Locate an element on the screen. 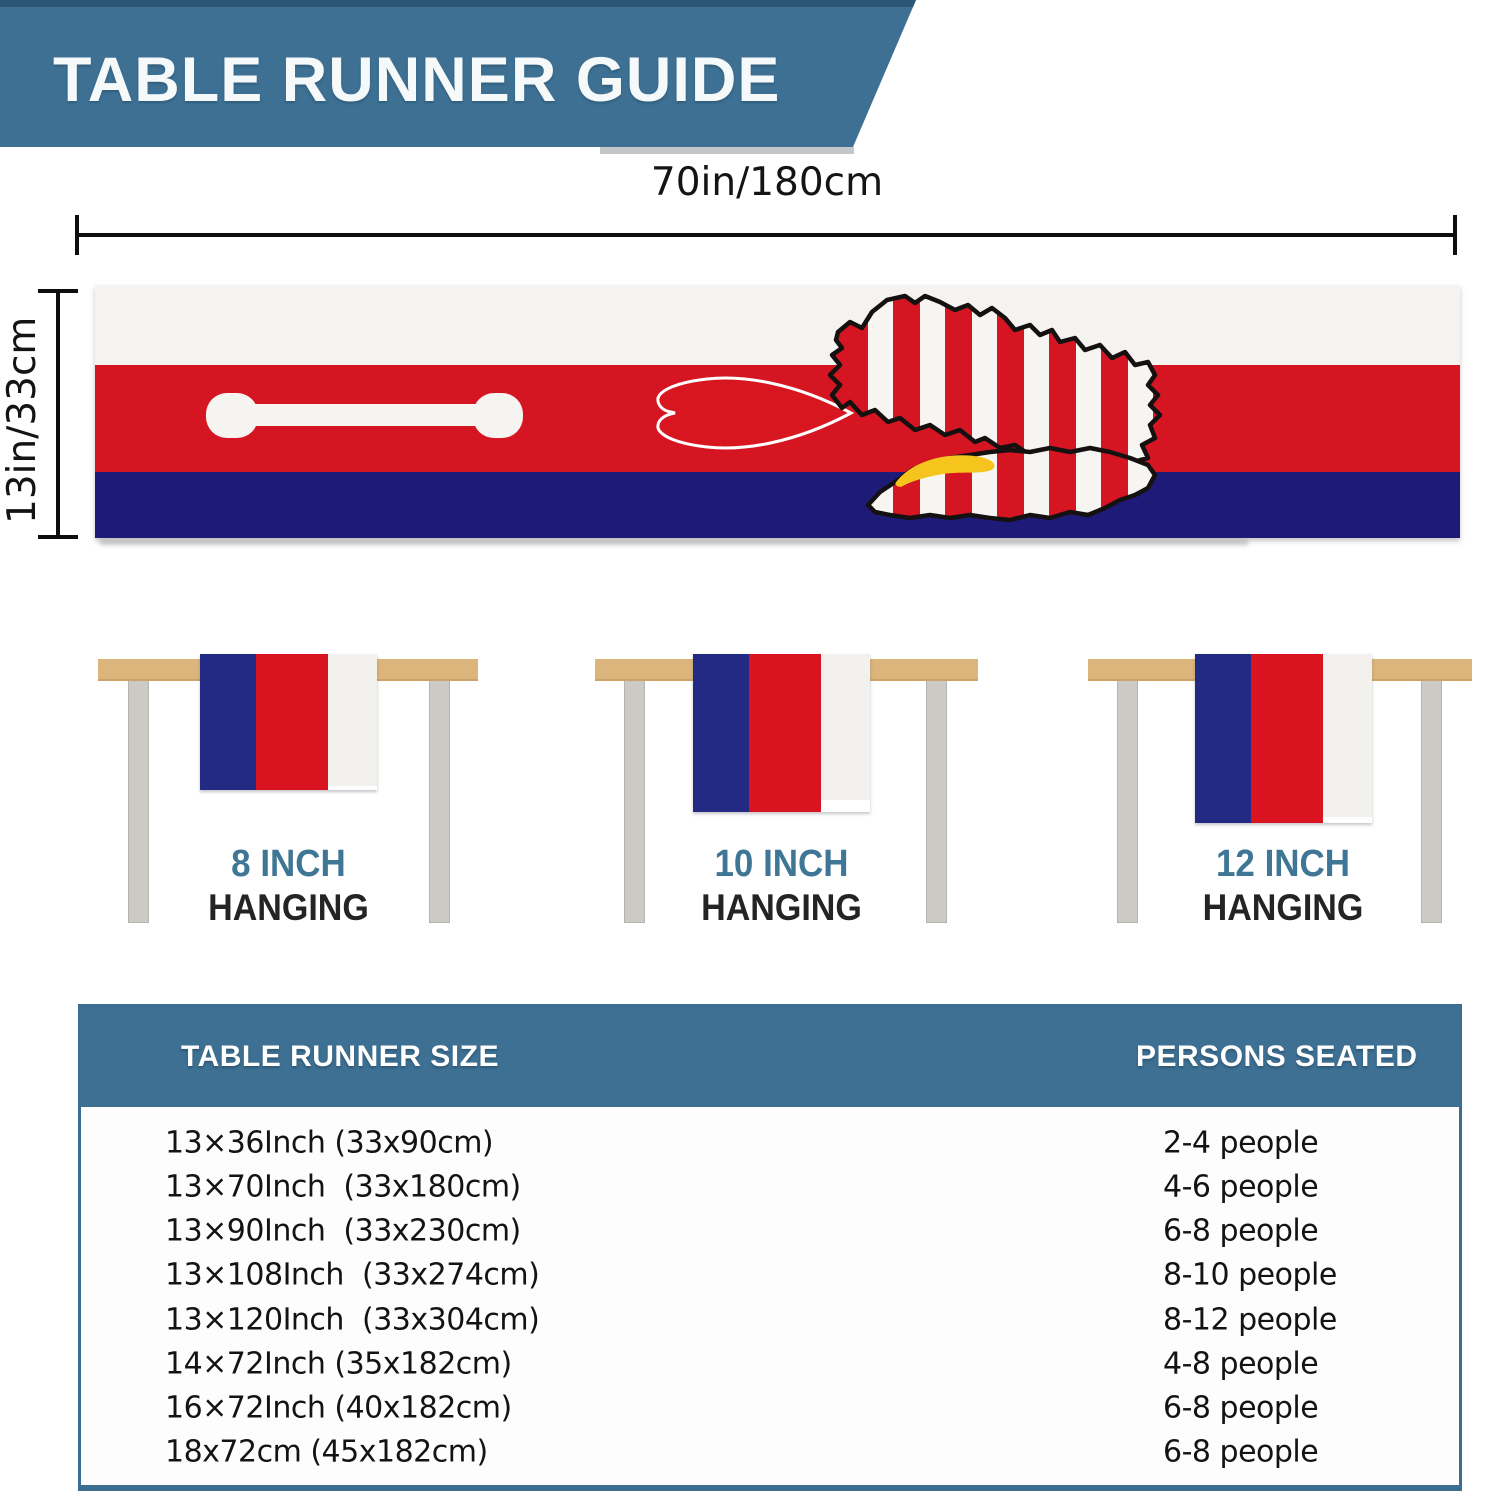 The image size is (1493, 1500). crescent-shape is located at coordinates (945, 471).